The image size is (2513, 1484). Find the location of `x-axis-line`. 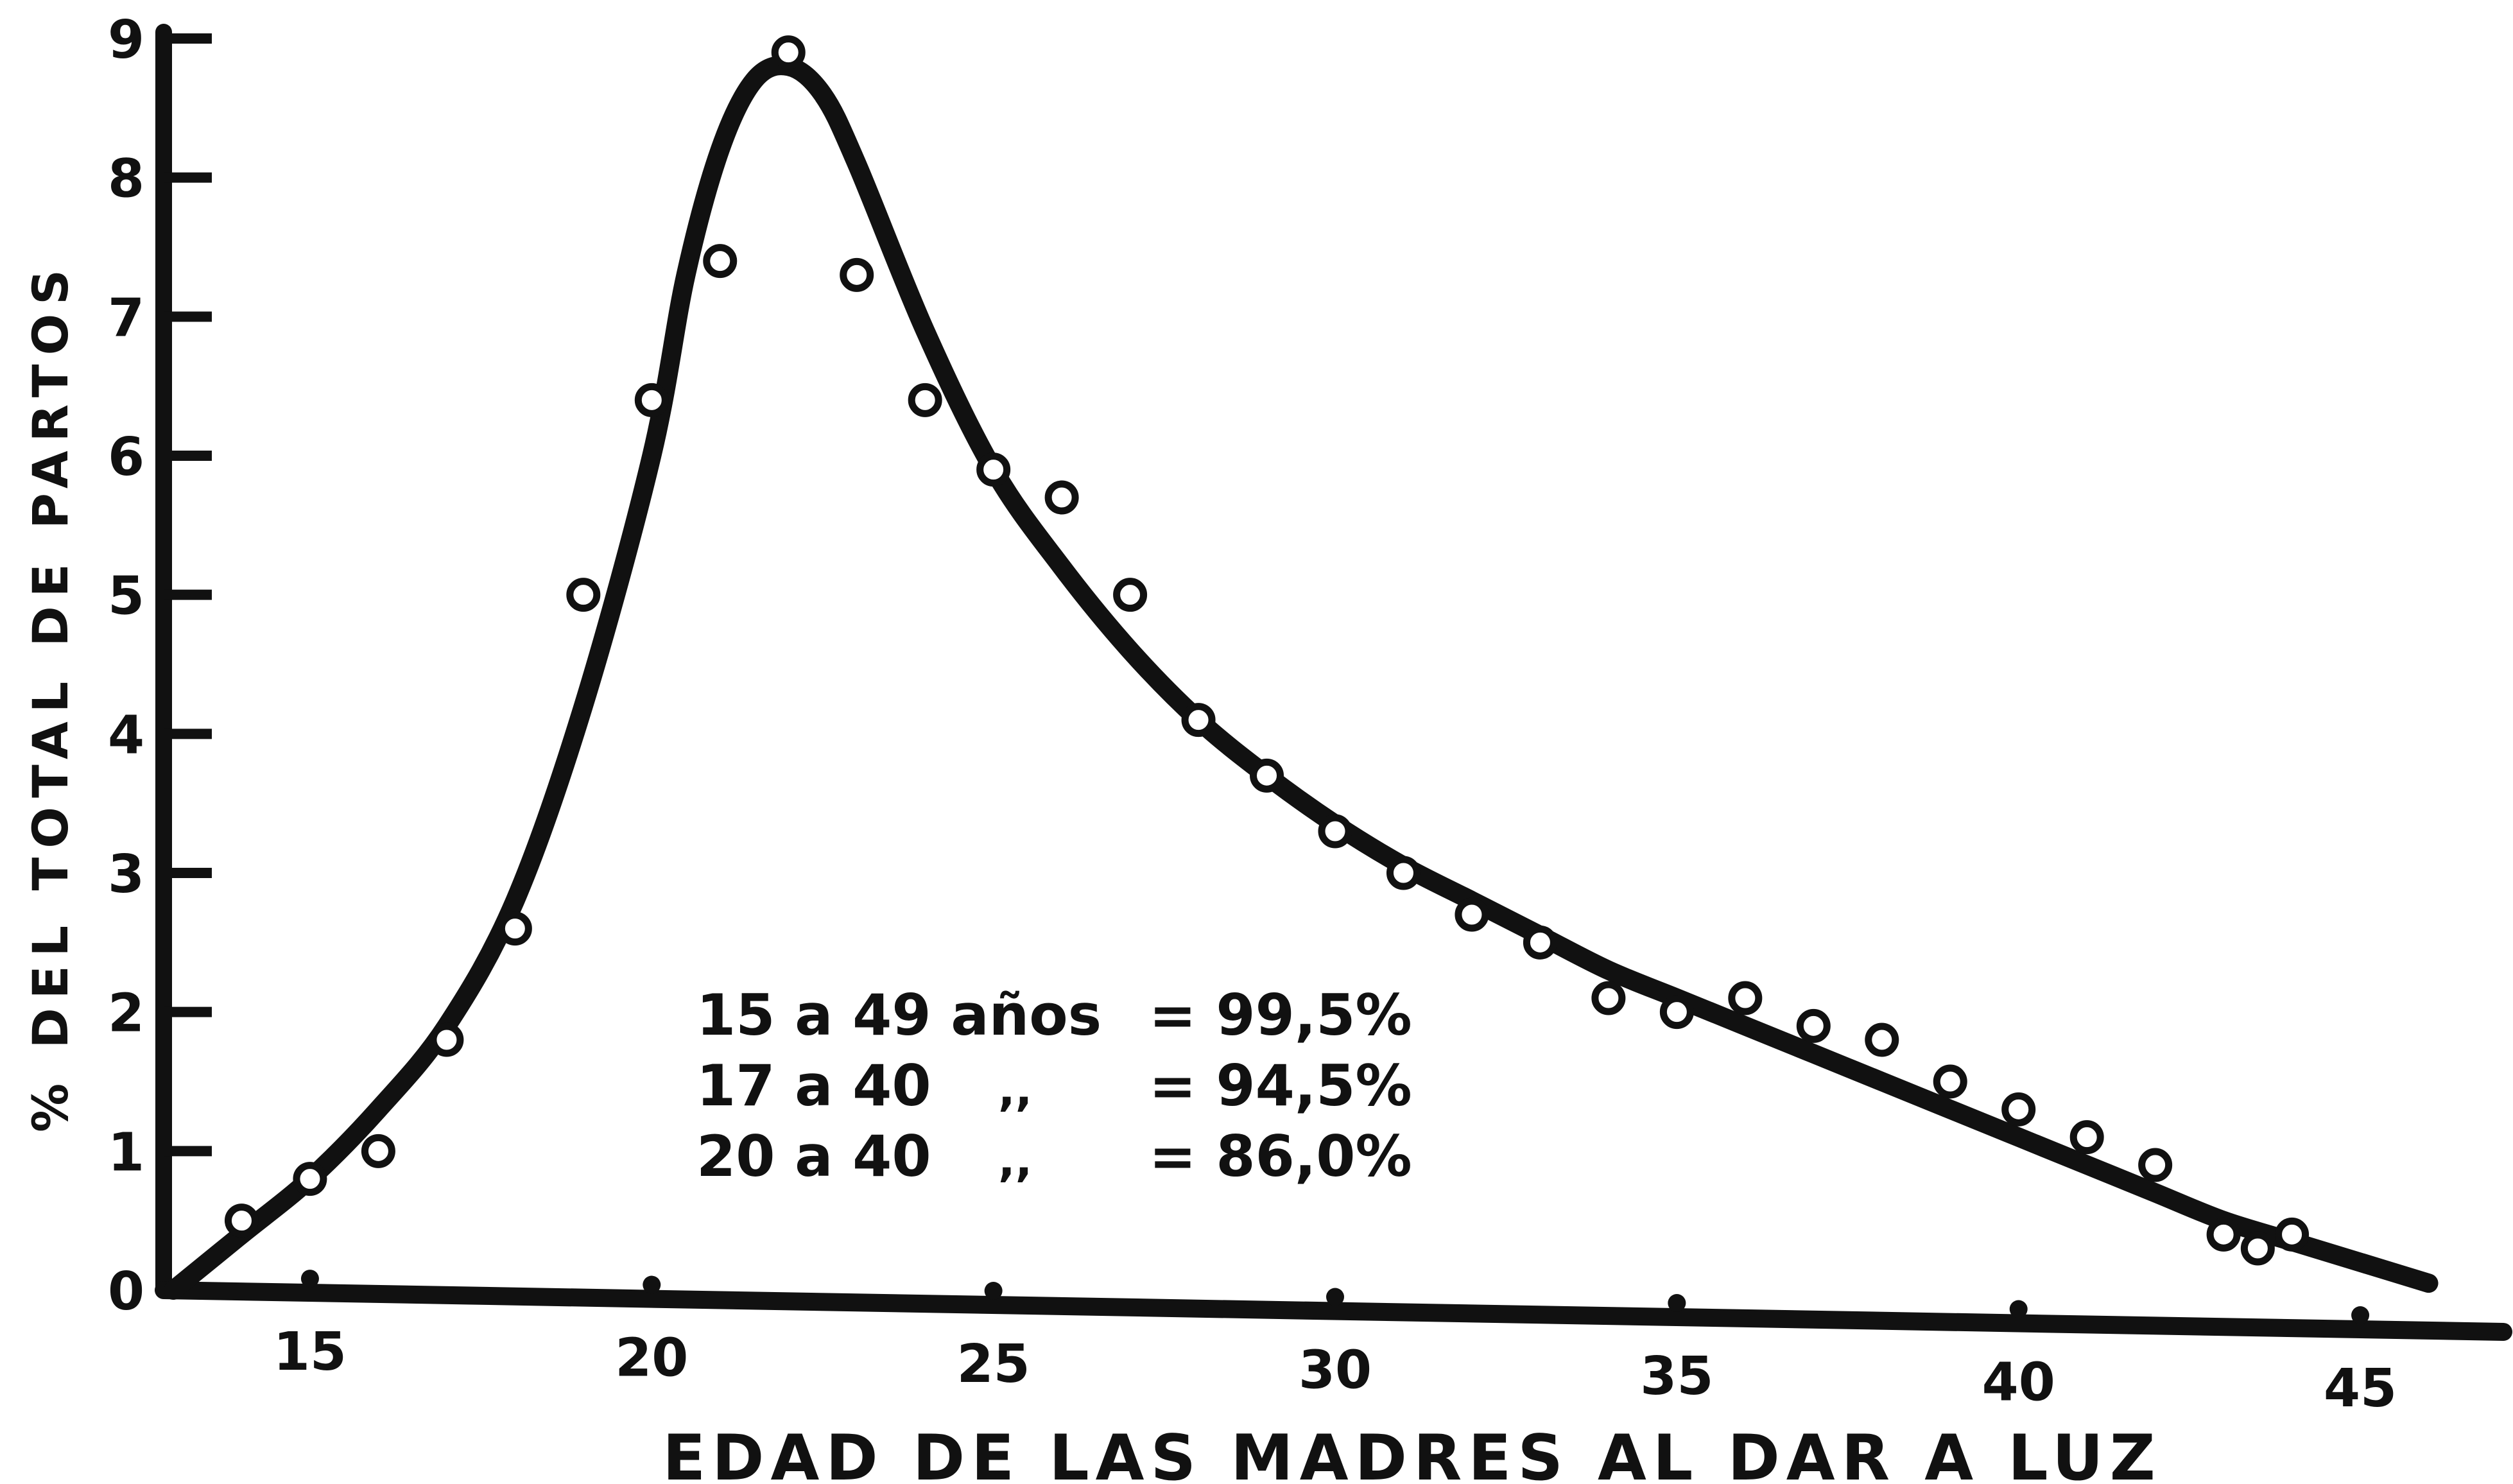

x-axis-line is located at coordinates (1333, 1311).